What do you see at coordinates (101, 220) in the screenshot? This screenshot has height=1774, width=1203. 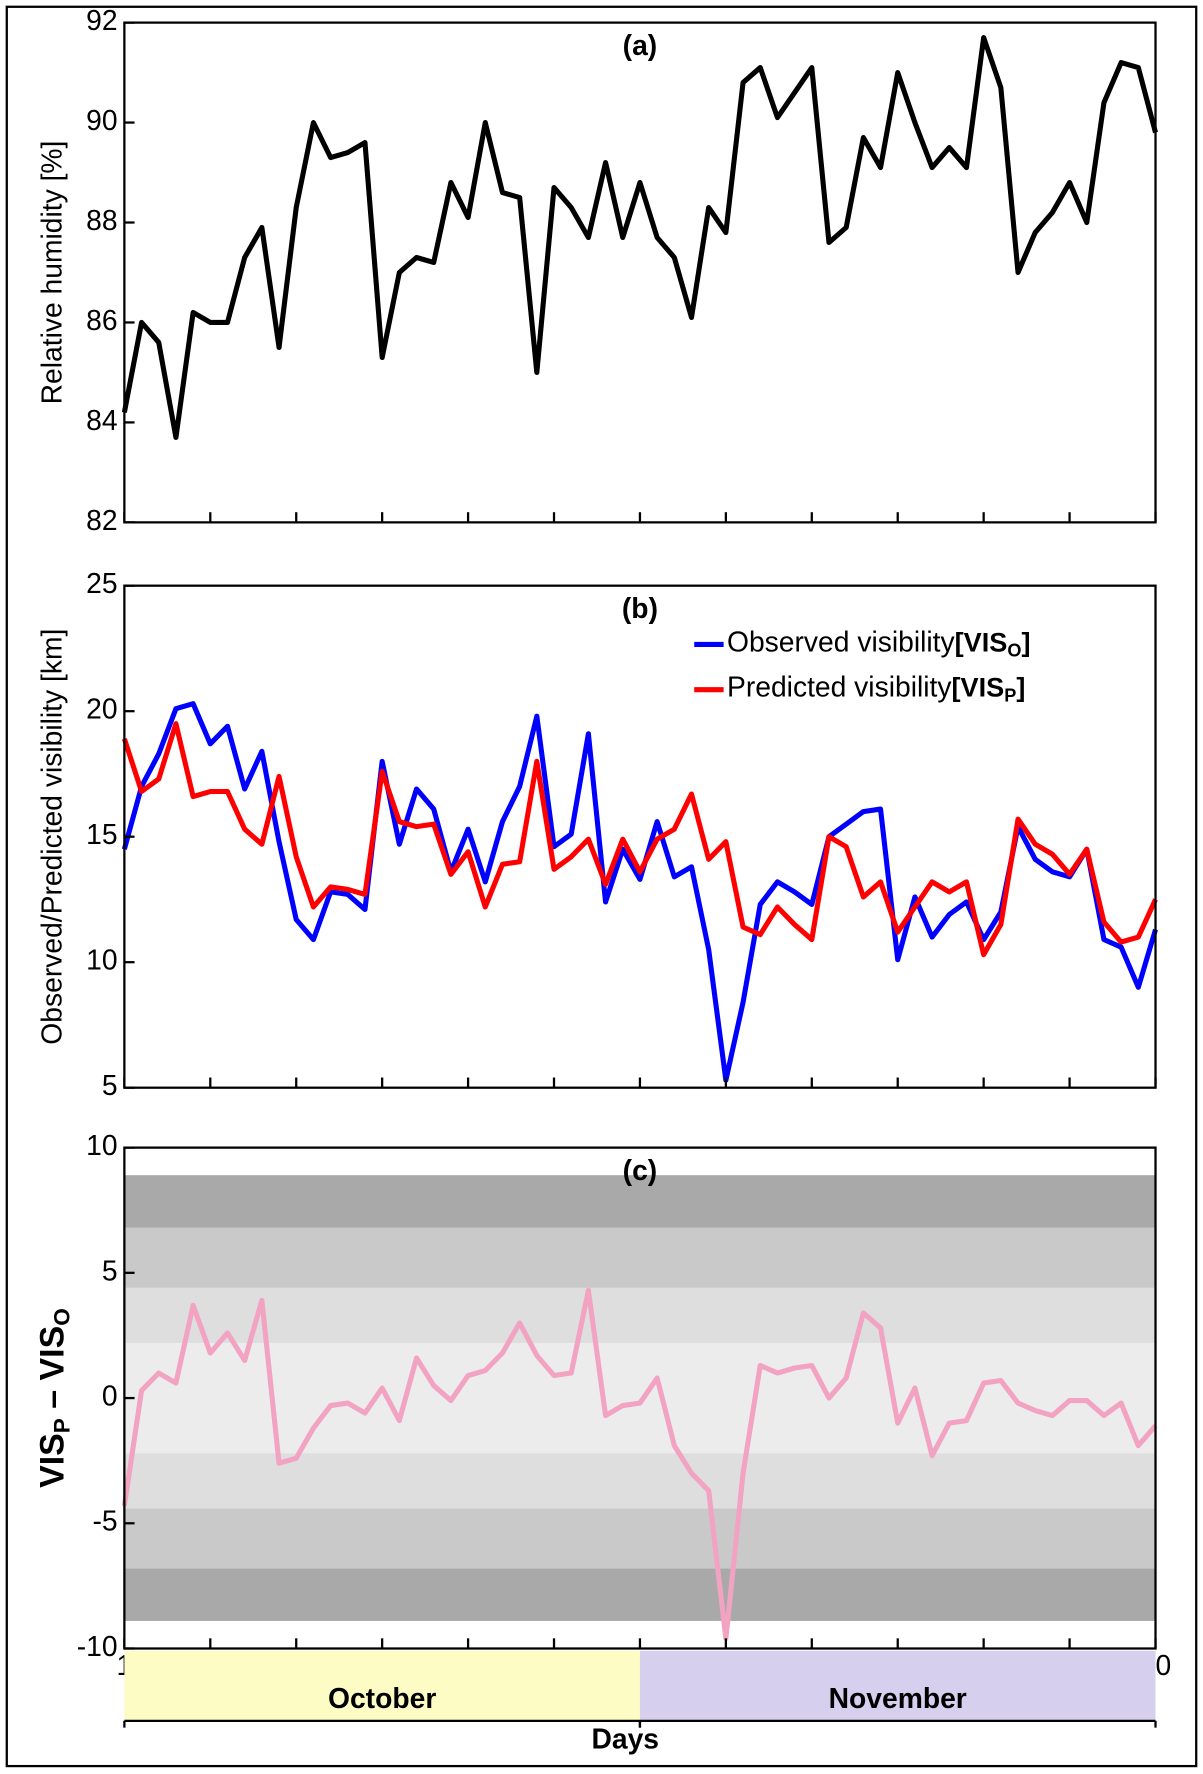 I see `y-tick-label: 88` at bounding box center [101, 220].